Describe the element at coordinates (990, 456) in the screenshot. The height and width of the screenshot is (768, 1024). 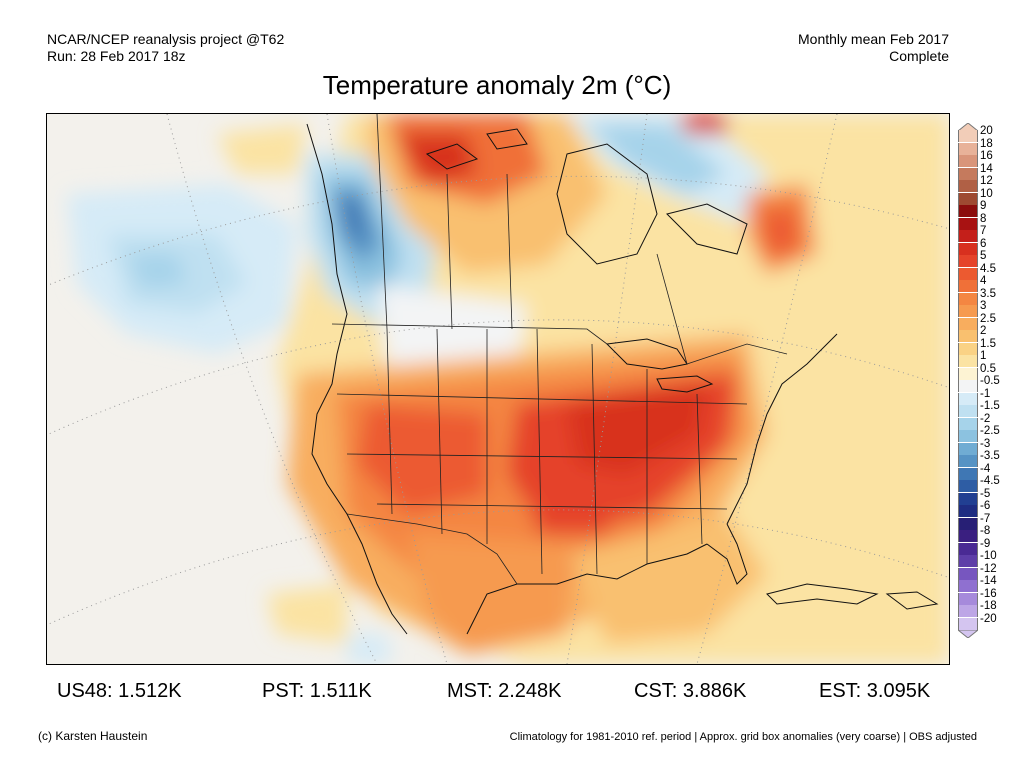
I see `colorbar-label: -3.5` at that location.